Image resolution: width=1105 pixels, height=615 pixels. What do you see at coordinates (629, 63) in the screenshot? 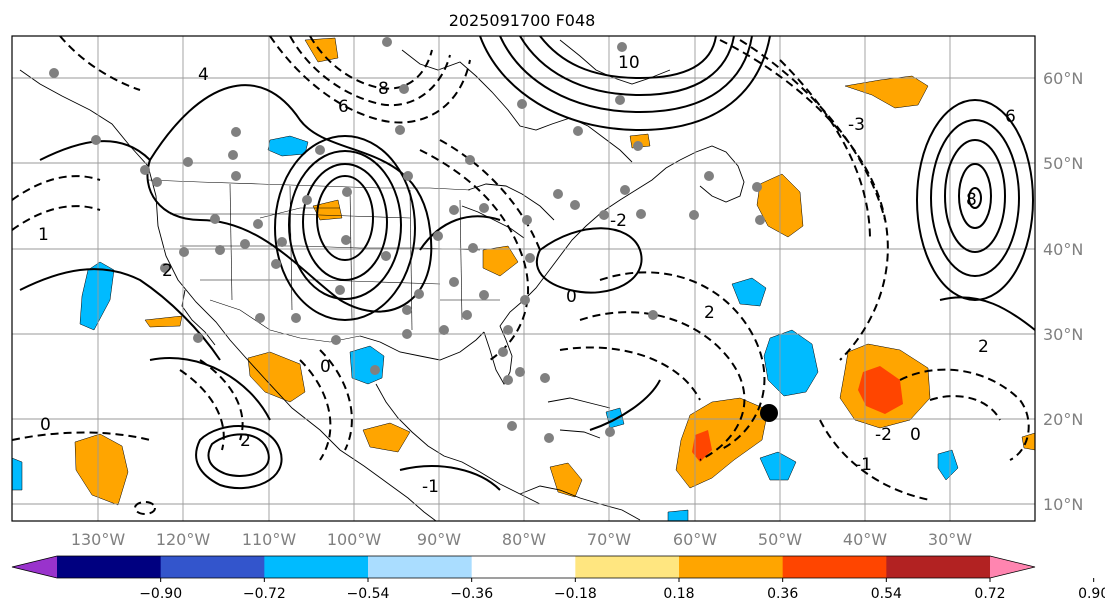
I see `svg-text: 10` at bounding box center [629, 63].